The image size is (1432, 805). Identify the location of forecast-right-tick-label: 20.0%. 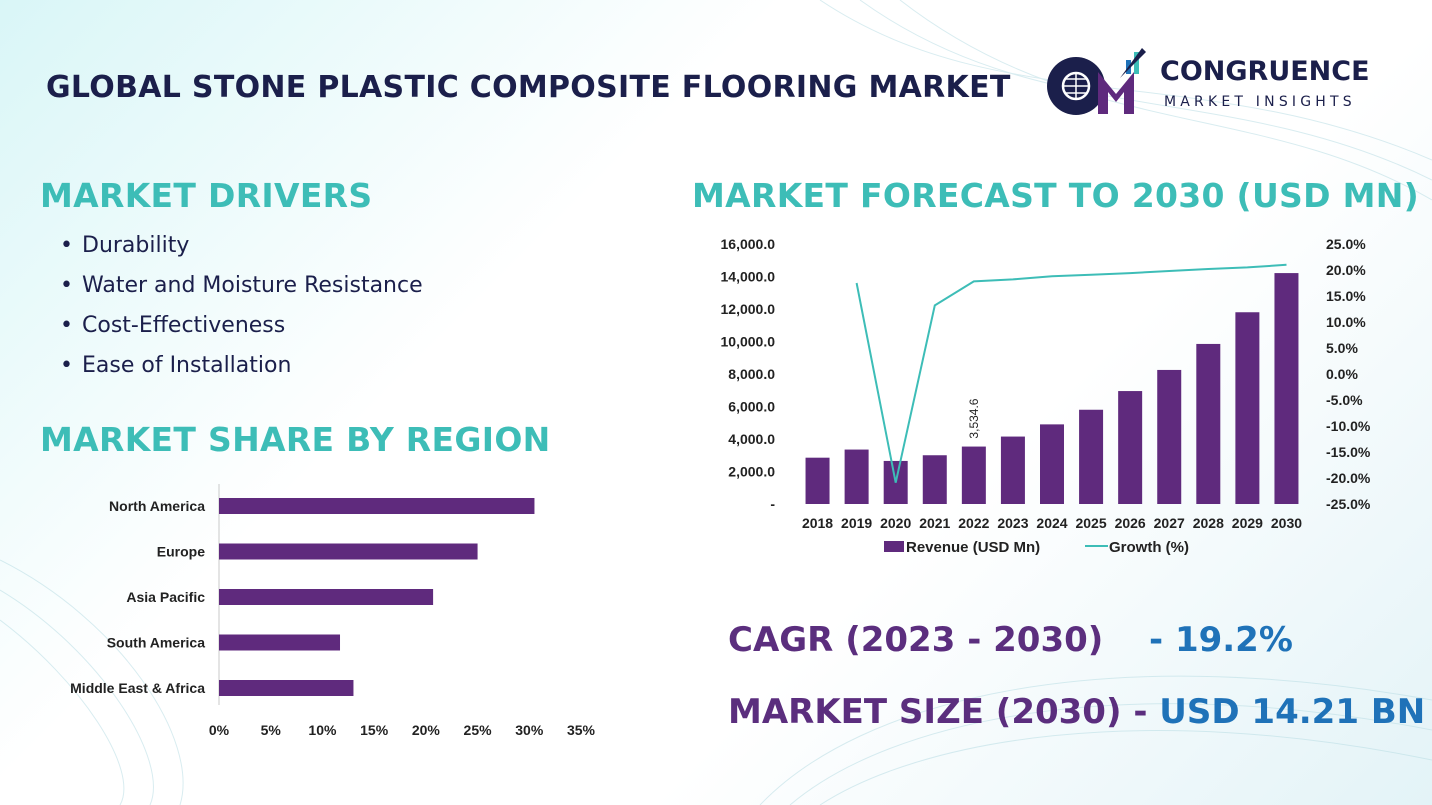
(1346, 270).